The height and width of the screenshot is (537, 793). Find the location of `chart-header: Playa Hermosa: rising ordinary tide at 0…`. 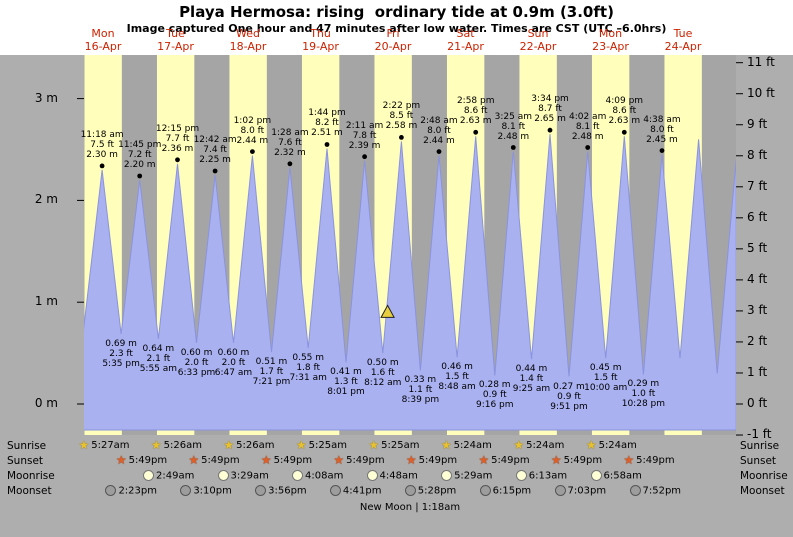

chart-header: Playa Hermosa: rising ordinary tide at 0… is located at coordinates (396, 27).